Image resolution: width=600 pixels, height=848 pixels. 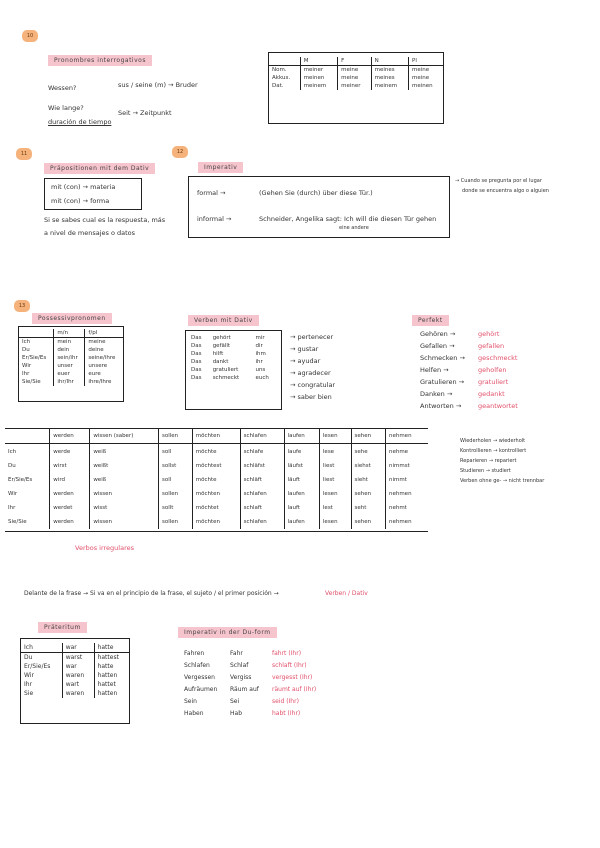 What do you see at coordinates (69, 451) in the screenshot?
I see `cell: werde` at bounding box center [69, 451].